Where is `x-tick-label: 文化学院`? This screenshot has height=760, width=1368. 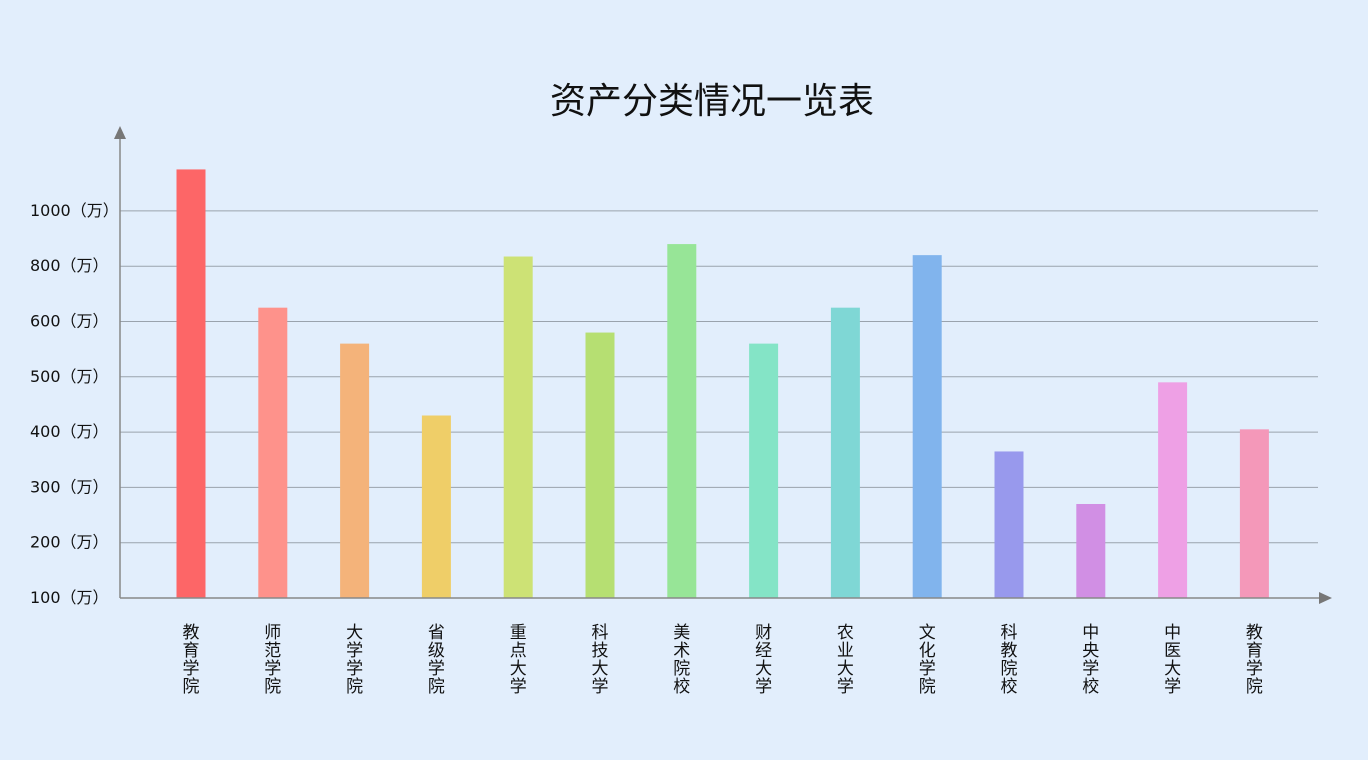 x-tick-label: 文化学院 is located at coordinates (927, 660).